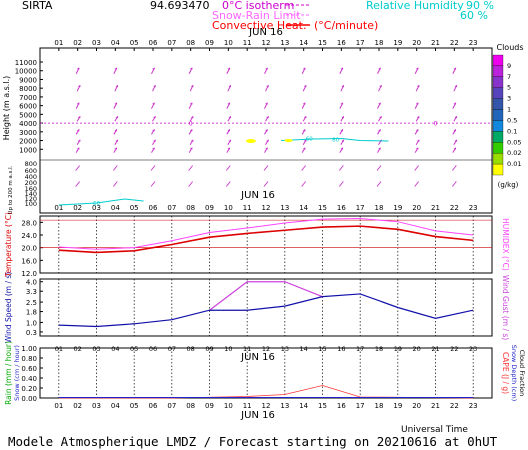 Image resolution: width=528 pixels, height=450 pixels. What do you see at coordinates (265, 32) in the screenshot?
I see `date-label-top: JUN 16` at bounding box center [265, 32].